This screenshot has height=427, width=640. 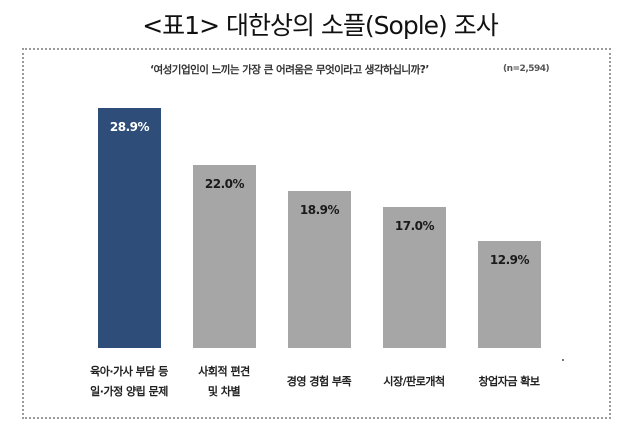 What do you see at coordinates (414, 226) in the screenshot?
I see `bar-value-label: 17.0%` at bounding box center [414, 226].